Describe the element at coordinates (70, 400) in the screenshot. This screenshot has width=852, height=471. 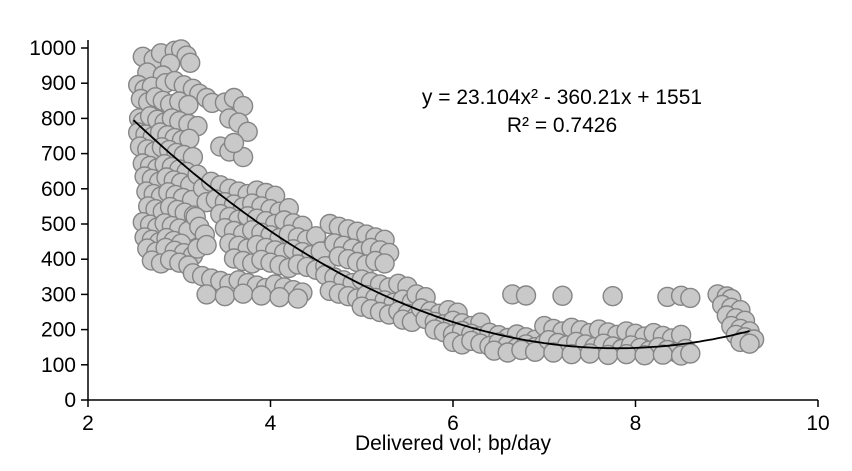
I see `y-tick-label: 0` at that location.